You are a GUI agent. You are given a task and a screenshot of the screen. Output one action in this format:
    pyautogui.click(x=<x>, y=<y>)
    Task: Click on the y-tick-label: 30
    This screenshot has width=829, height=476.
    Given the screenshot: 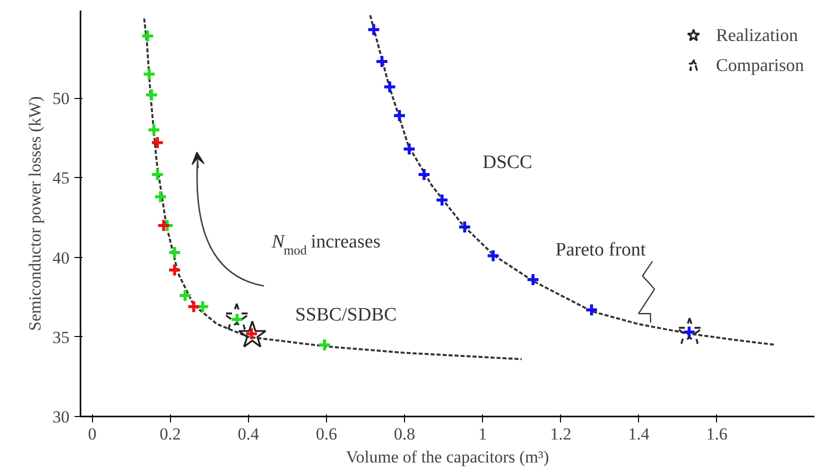 What is the action you would take?
    pyautogui.click(x=61, y=417)
    